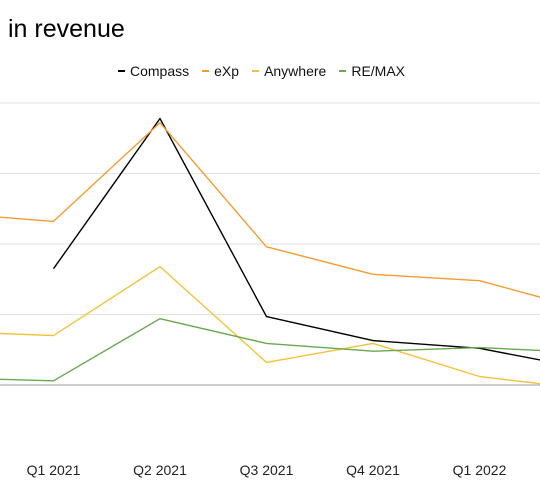 The height and width of the screenshot is (500, 540). What do you see at coordinates (206, 71) in the screenshot?
I see `legend-swatch-exp` at bounding box center [206, 71].